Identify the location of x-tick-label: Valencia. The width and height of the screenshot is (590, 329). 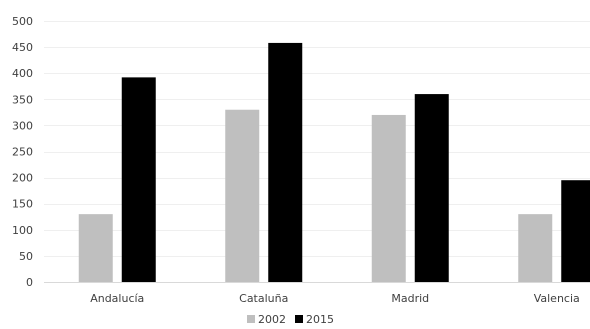
(557, 298).